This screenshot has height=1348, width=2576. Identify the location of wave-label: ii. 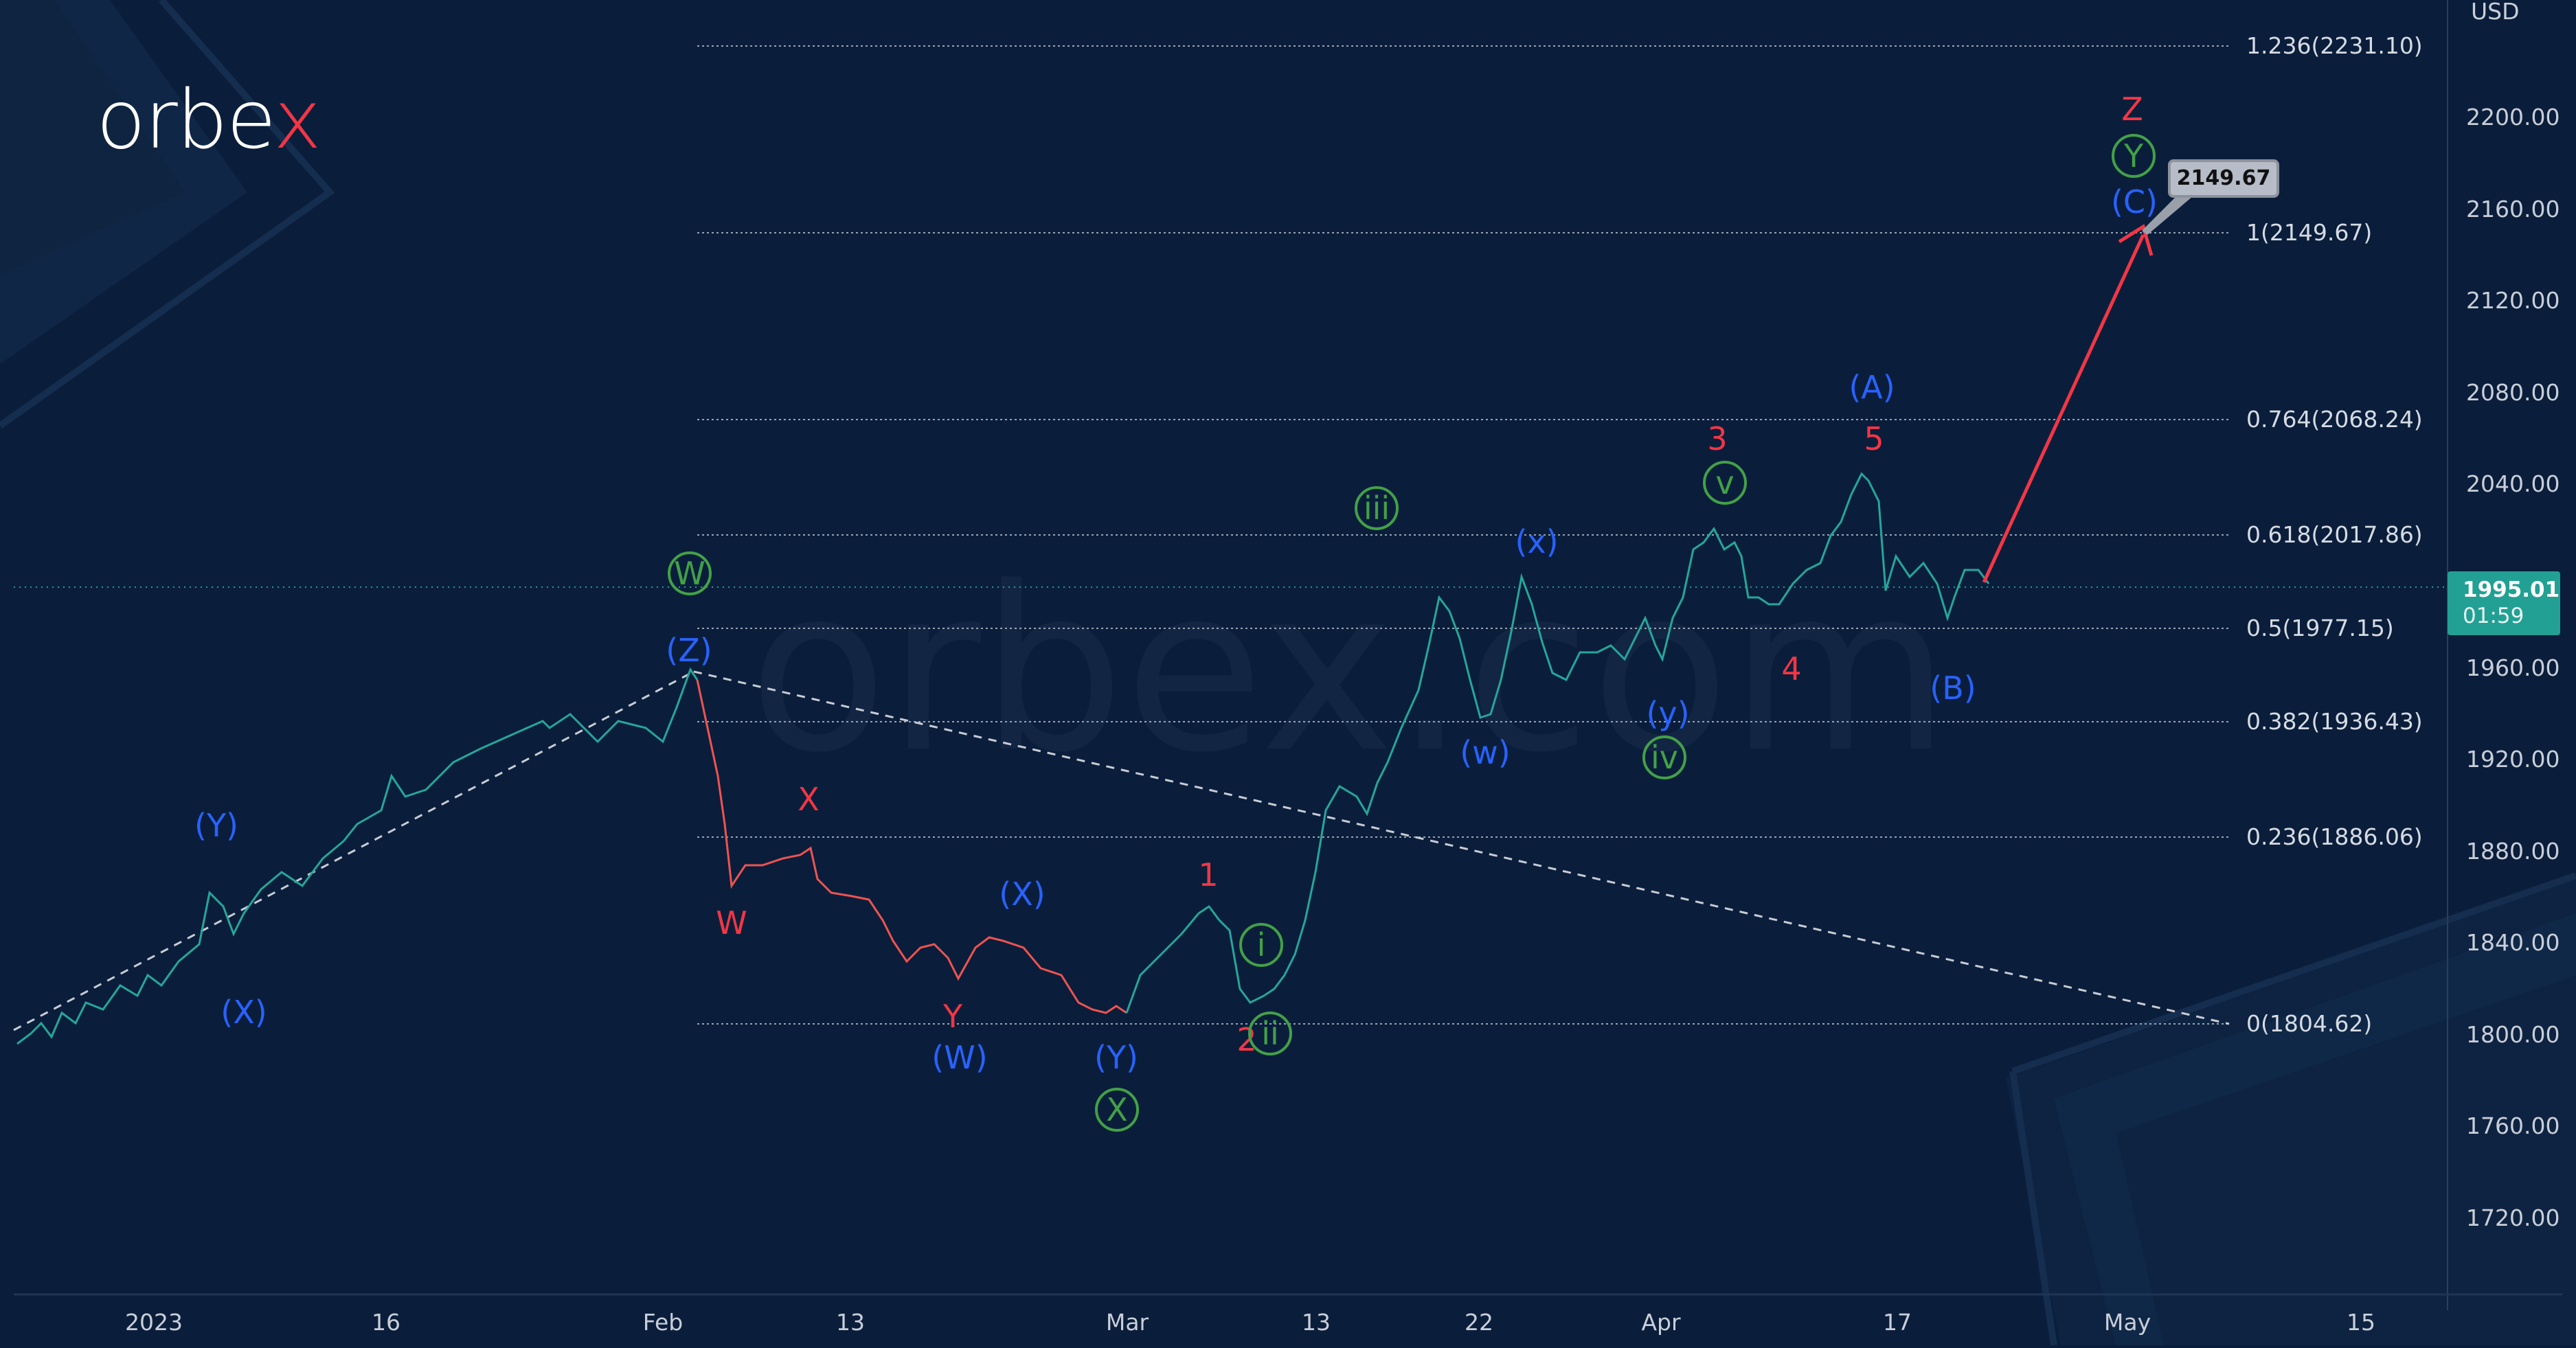
(1270, 1033).